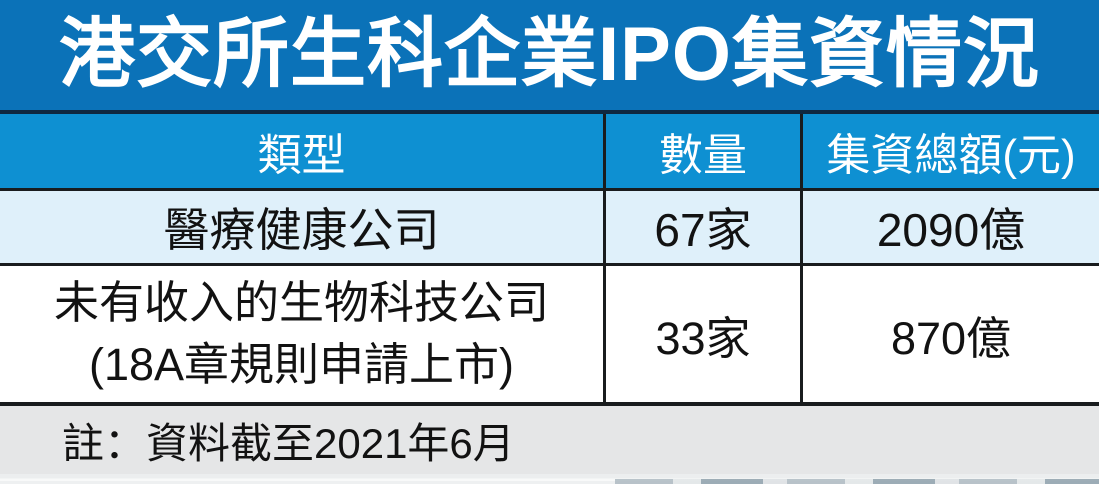 The height and width of the screenshot is (484, 1099). What do you see at coordinates (949, 334) in the screenshot?
I see `cell-total: 870億` at bounding box center [949, 334].